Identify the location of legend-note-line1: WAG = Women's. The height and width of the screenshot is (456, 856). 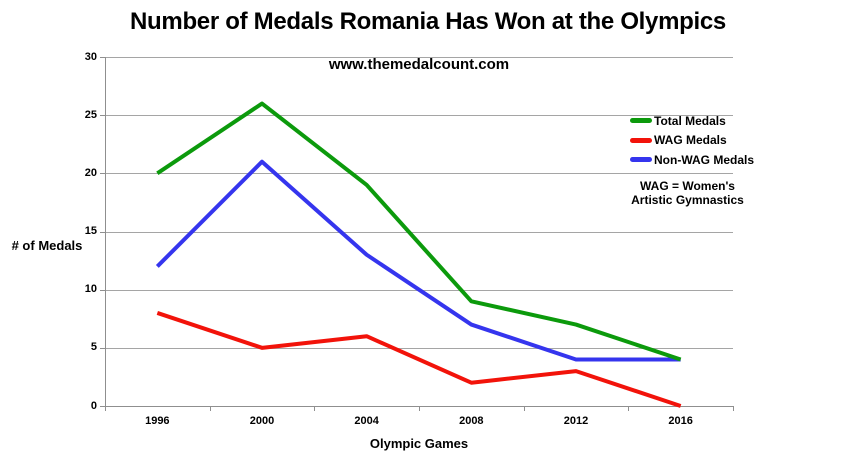
(687, 186).